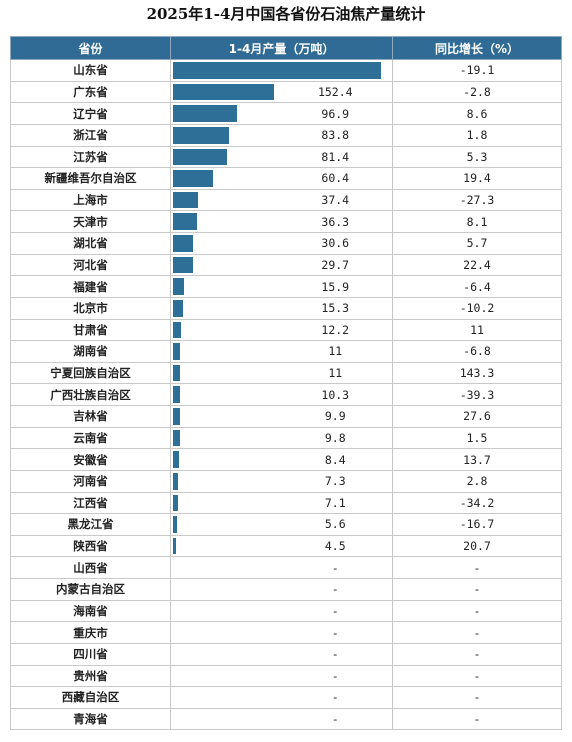 This screenshot has height=742, width=572. I want to click on production-value: 30.6, so click(335, 243).